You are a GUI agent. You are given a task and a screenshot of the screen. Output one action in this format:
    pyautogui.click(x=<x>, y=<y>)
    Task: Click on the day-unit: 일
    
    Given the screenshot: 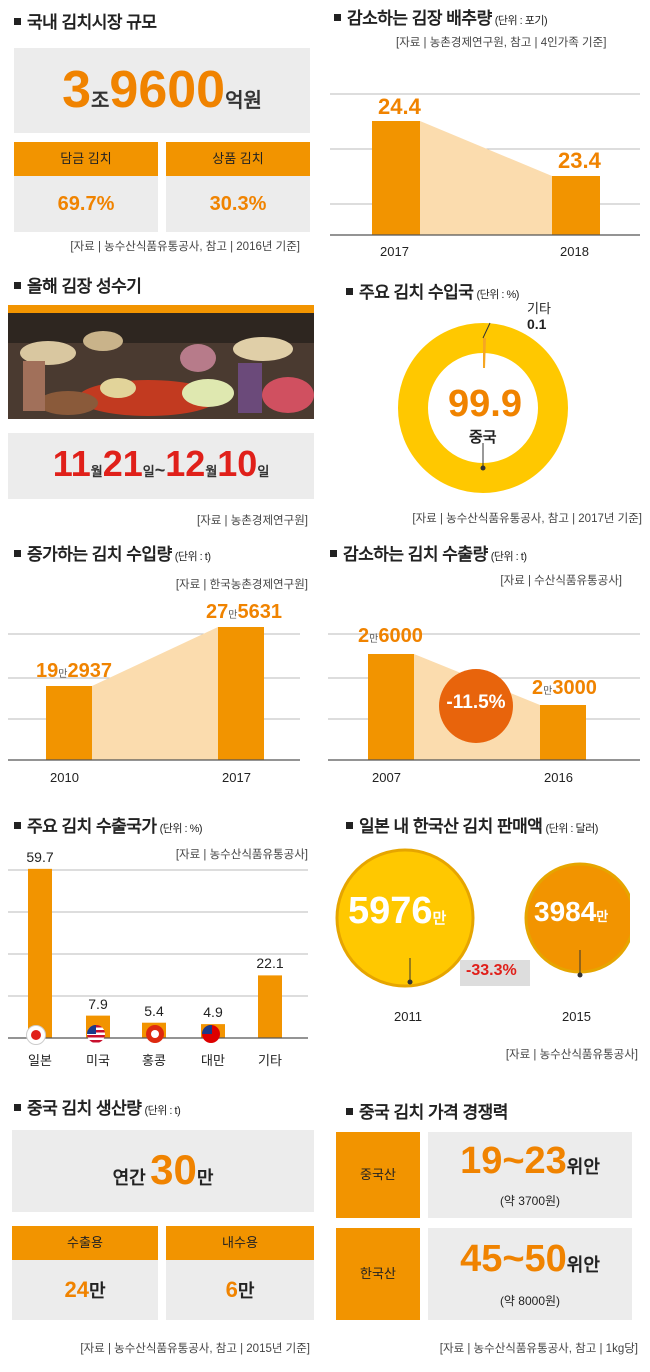 What is the action you would take?
    pyautogui.click(x=263, y=471)
    